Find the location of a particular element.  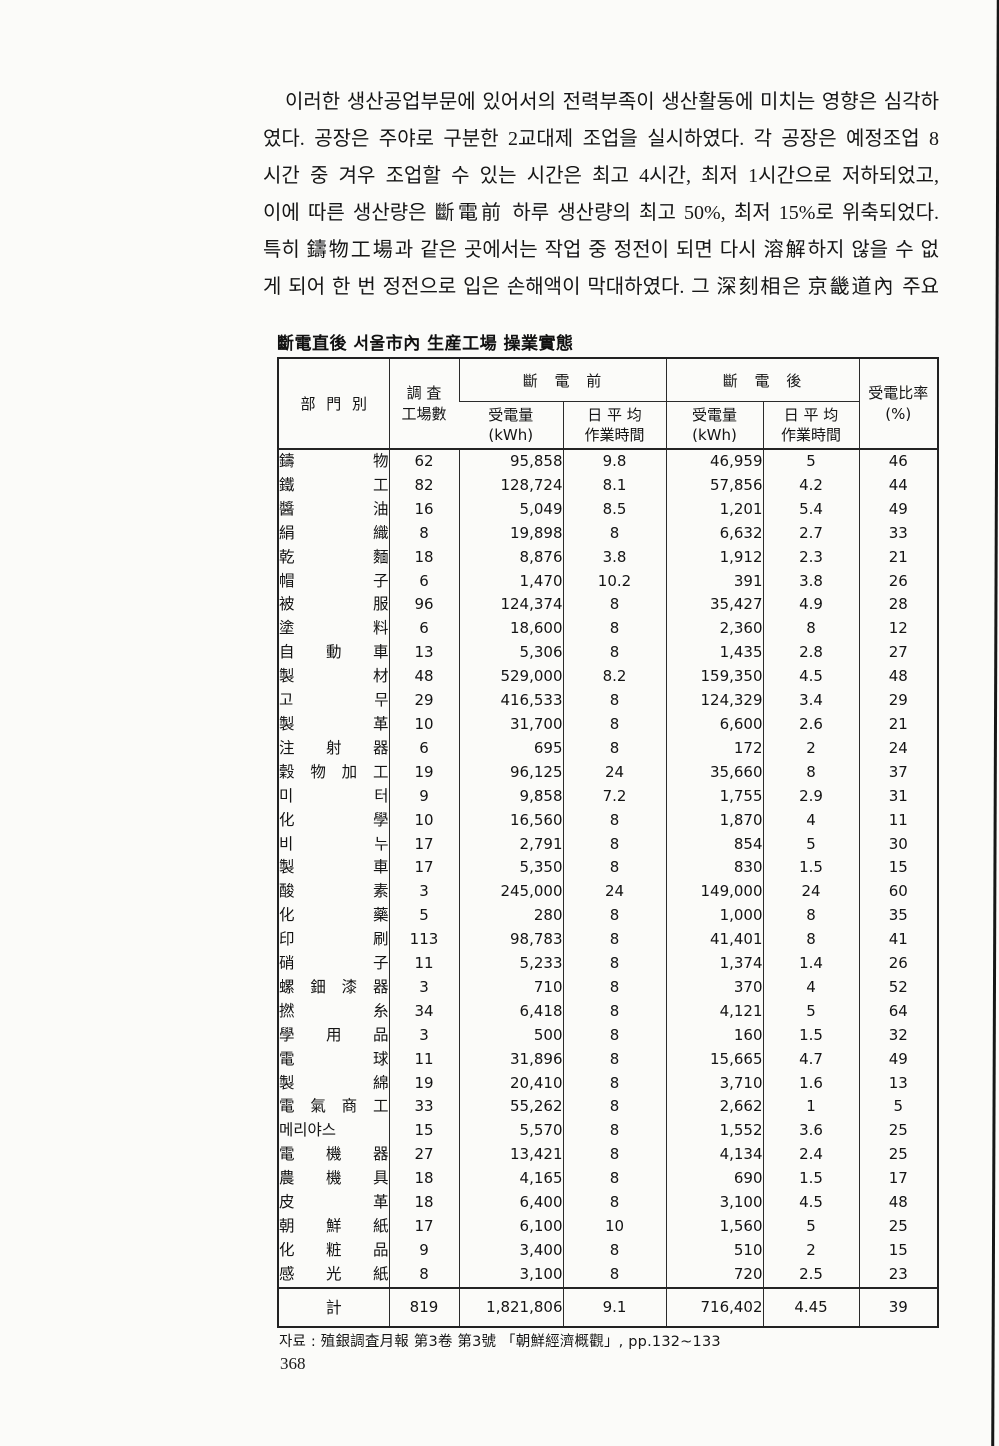

cell-after-kwh: 1,000 is located at coordinates (714, 916).